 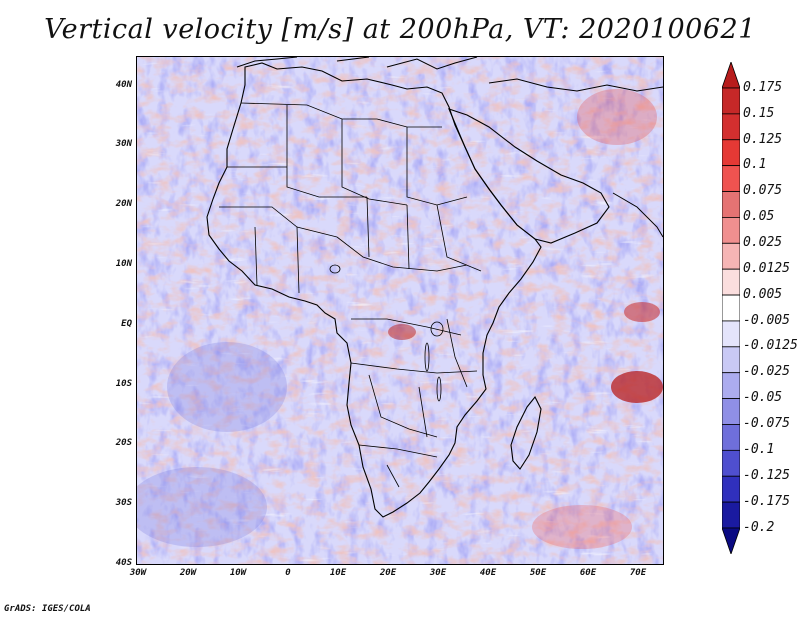 What do you see at coordinates (770, 345) in the screenshot?
I see `colorbar-label: -0.0125` at bounding box center [770, 345].